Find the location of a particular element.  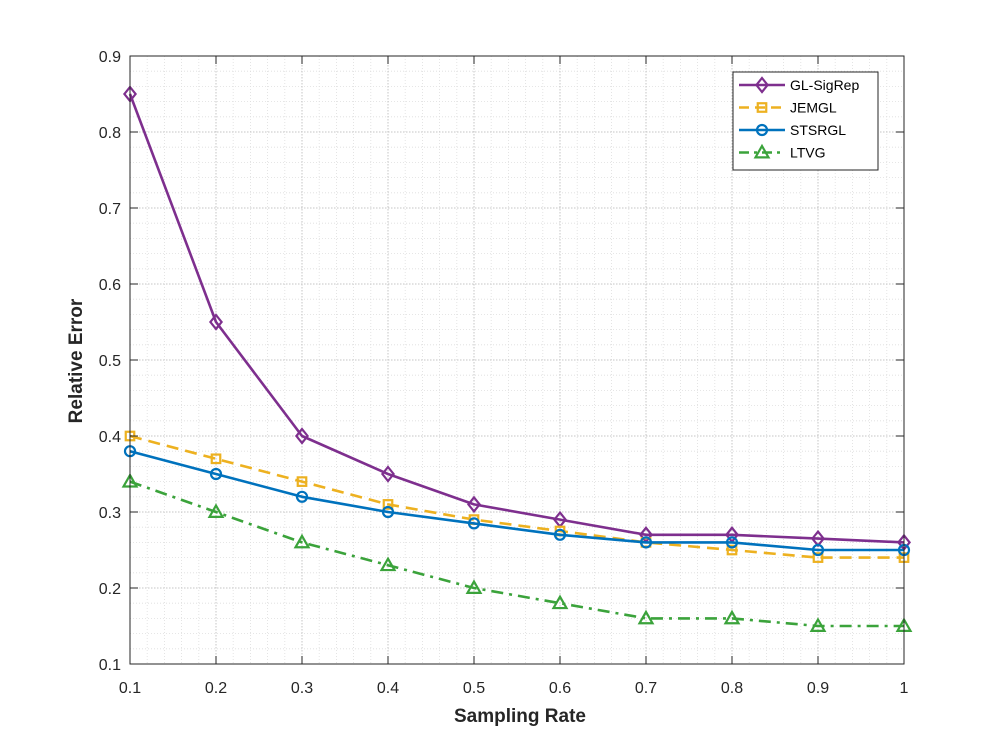

x-axis-label: Sampling Rate is located at coordinates (520, 716).